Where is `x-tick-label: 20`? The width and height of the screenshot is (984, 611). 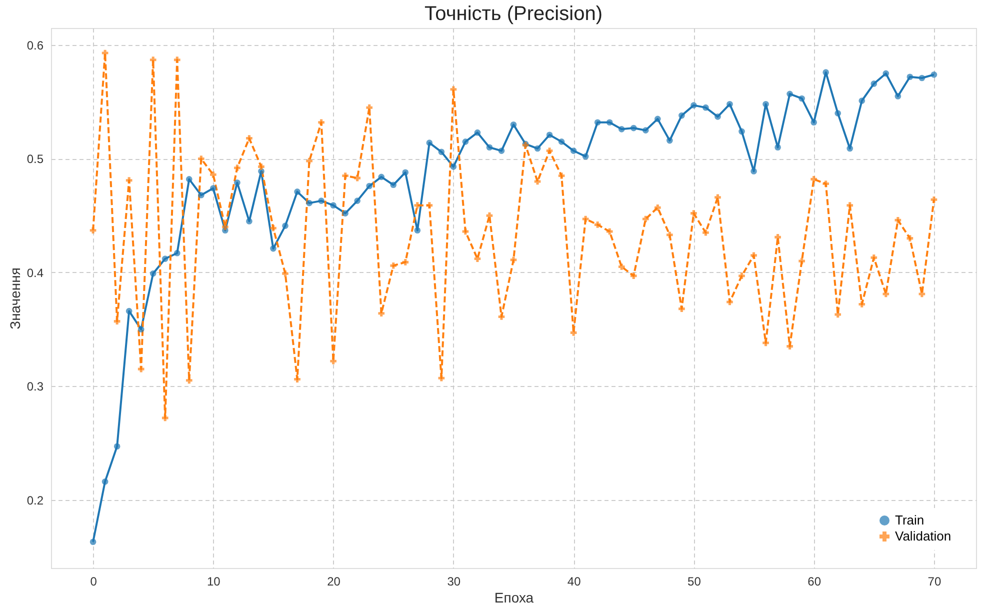 x-tick-label: 20 is located at coordinates (334, 581).